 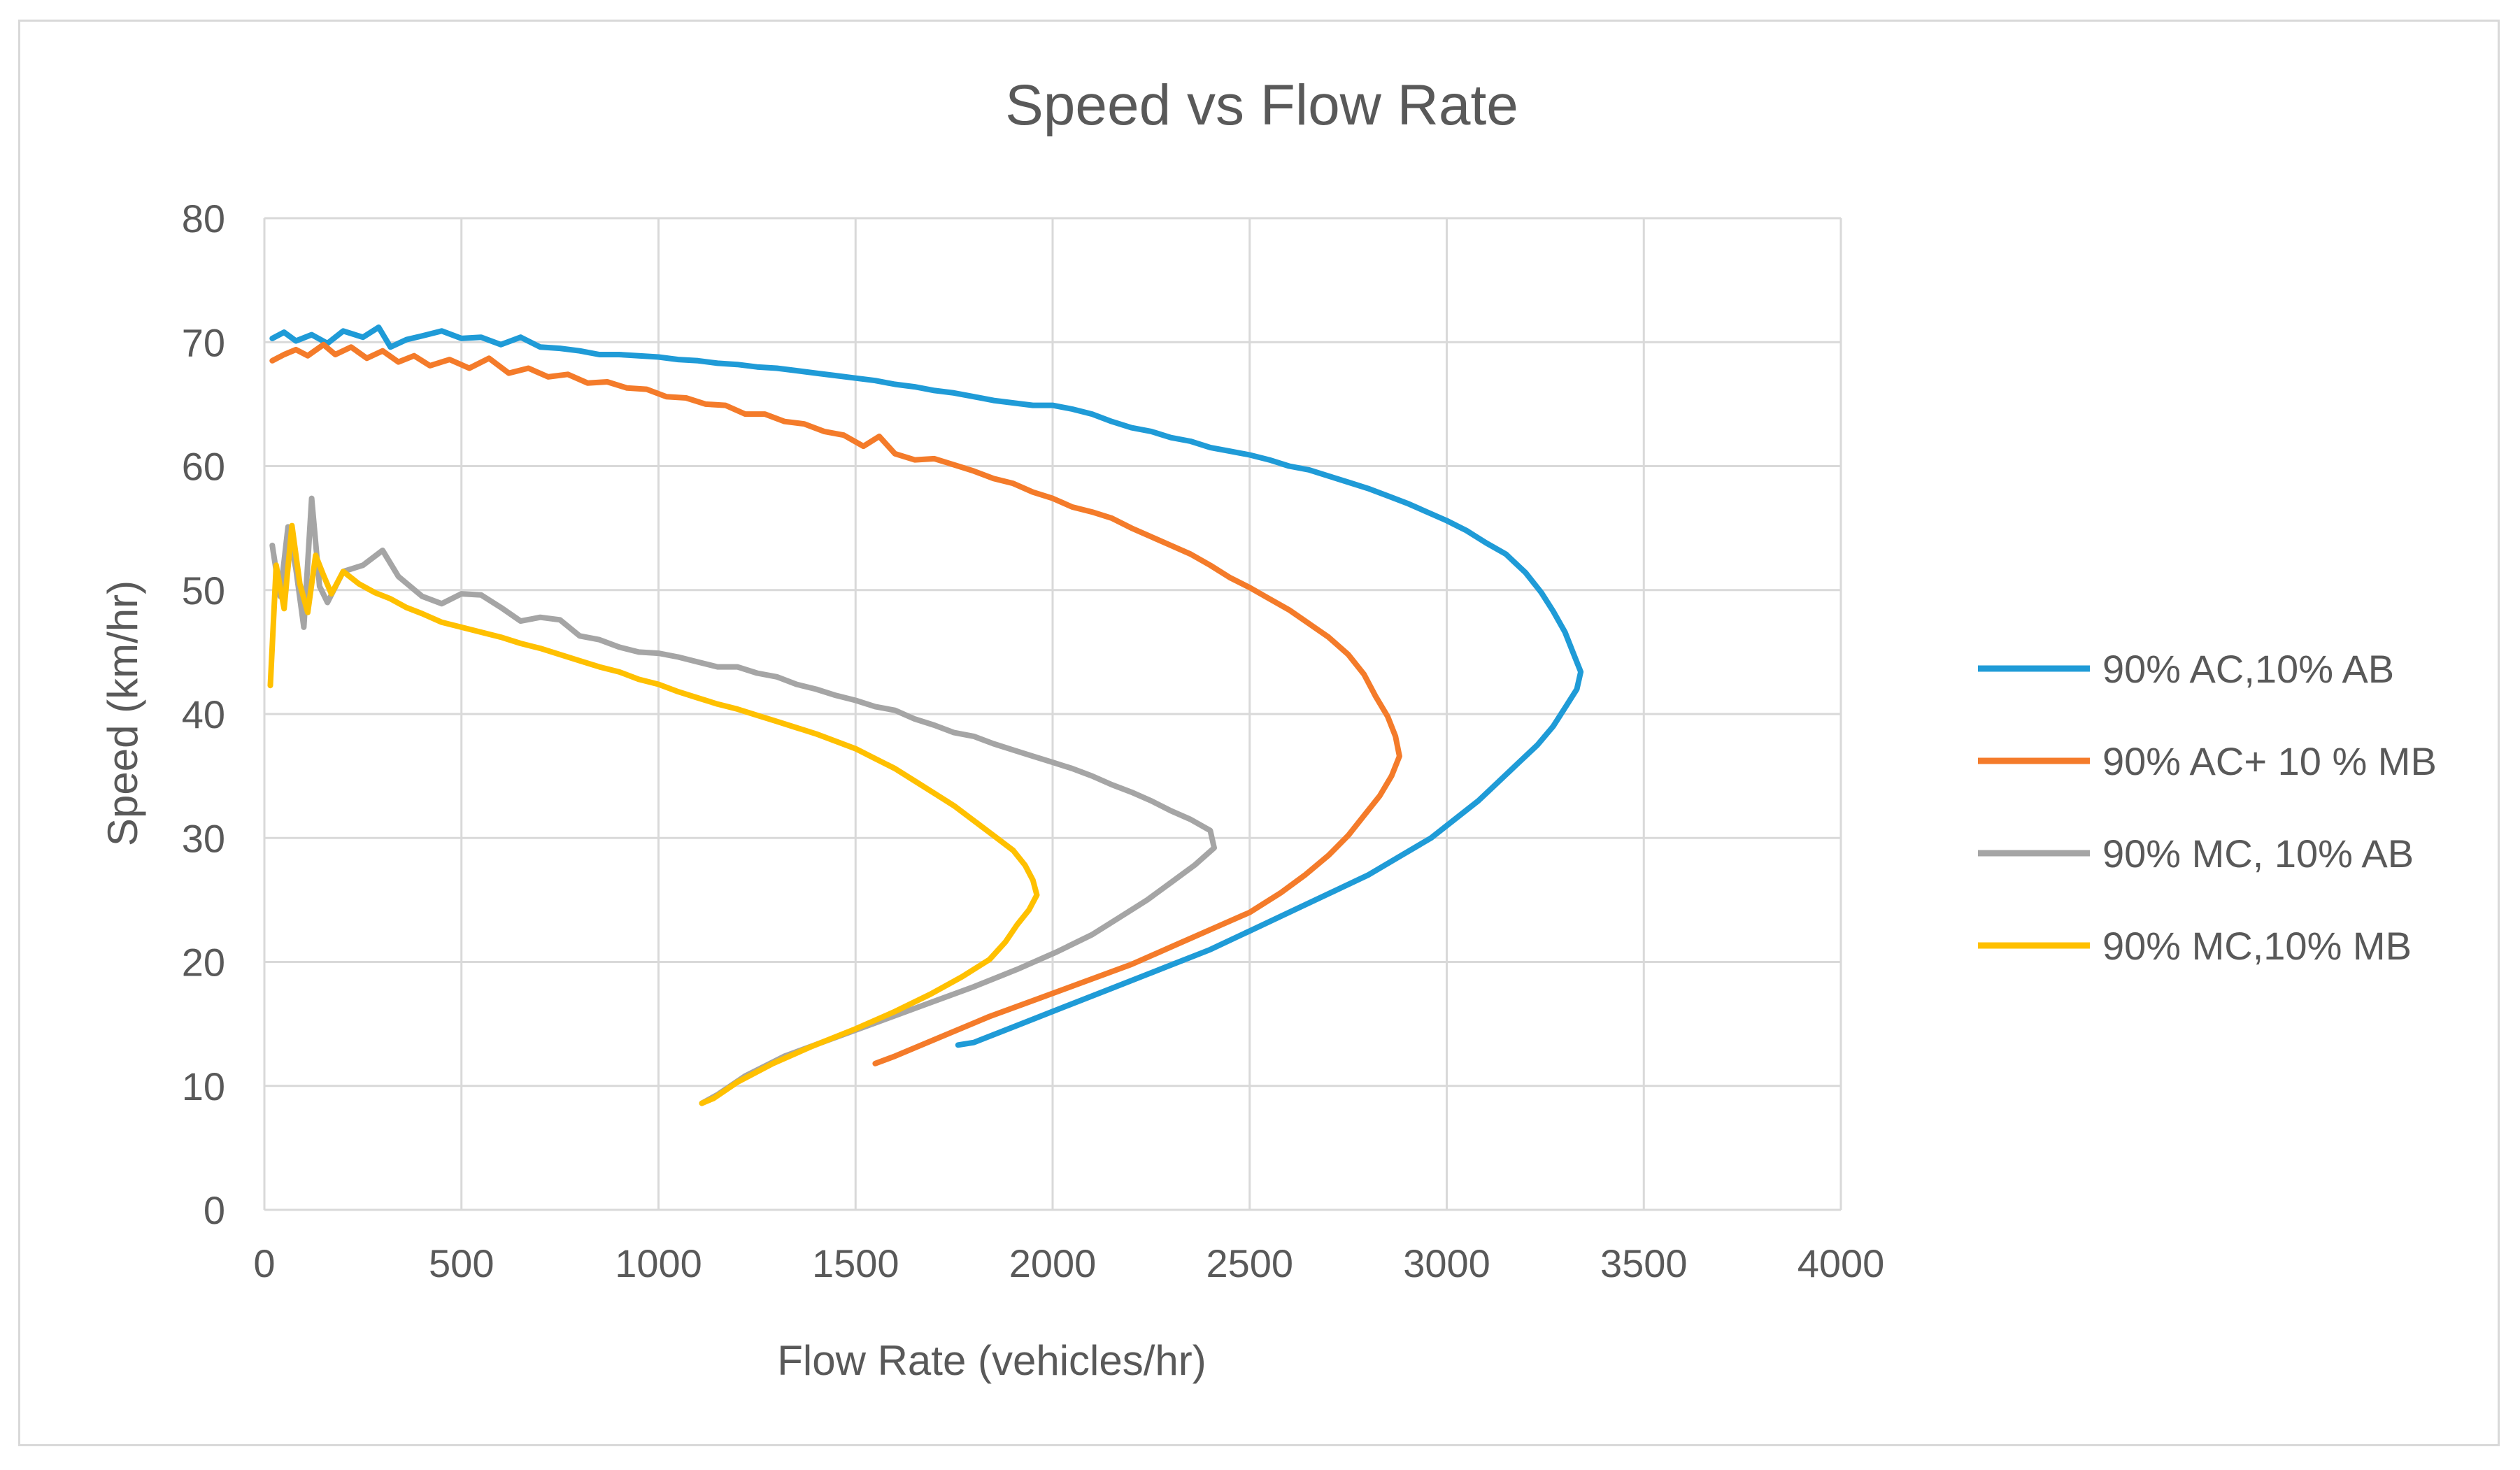 What do you see at coordinates (2269, 761) in the screenshot?
I see `legend-label-2: 90% AC+ 10 % MB` at bounding box center [2269, 761].